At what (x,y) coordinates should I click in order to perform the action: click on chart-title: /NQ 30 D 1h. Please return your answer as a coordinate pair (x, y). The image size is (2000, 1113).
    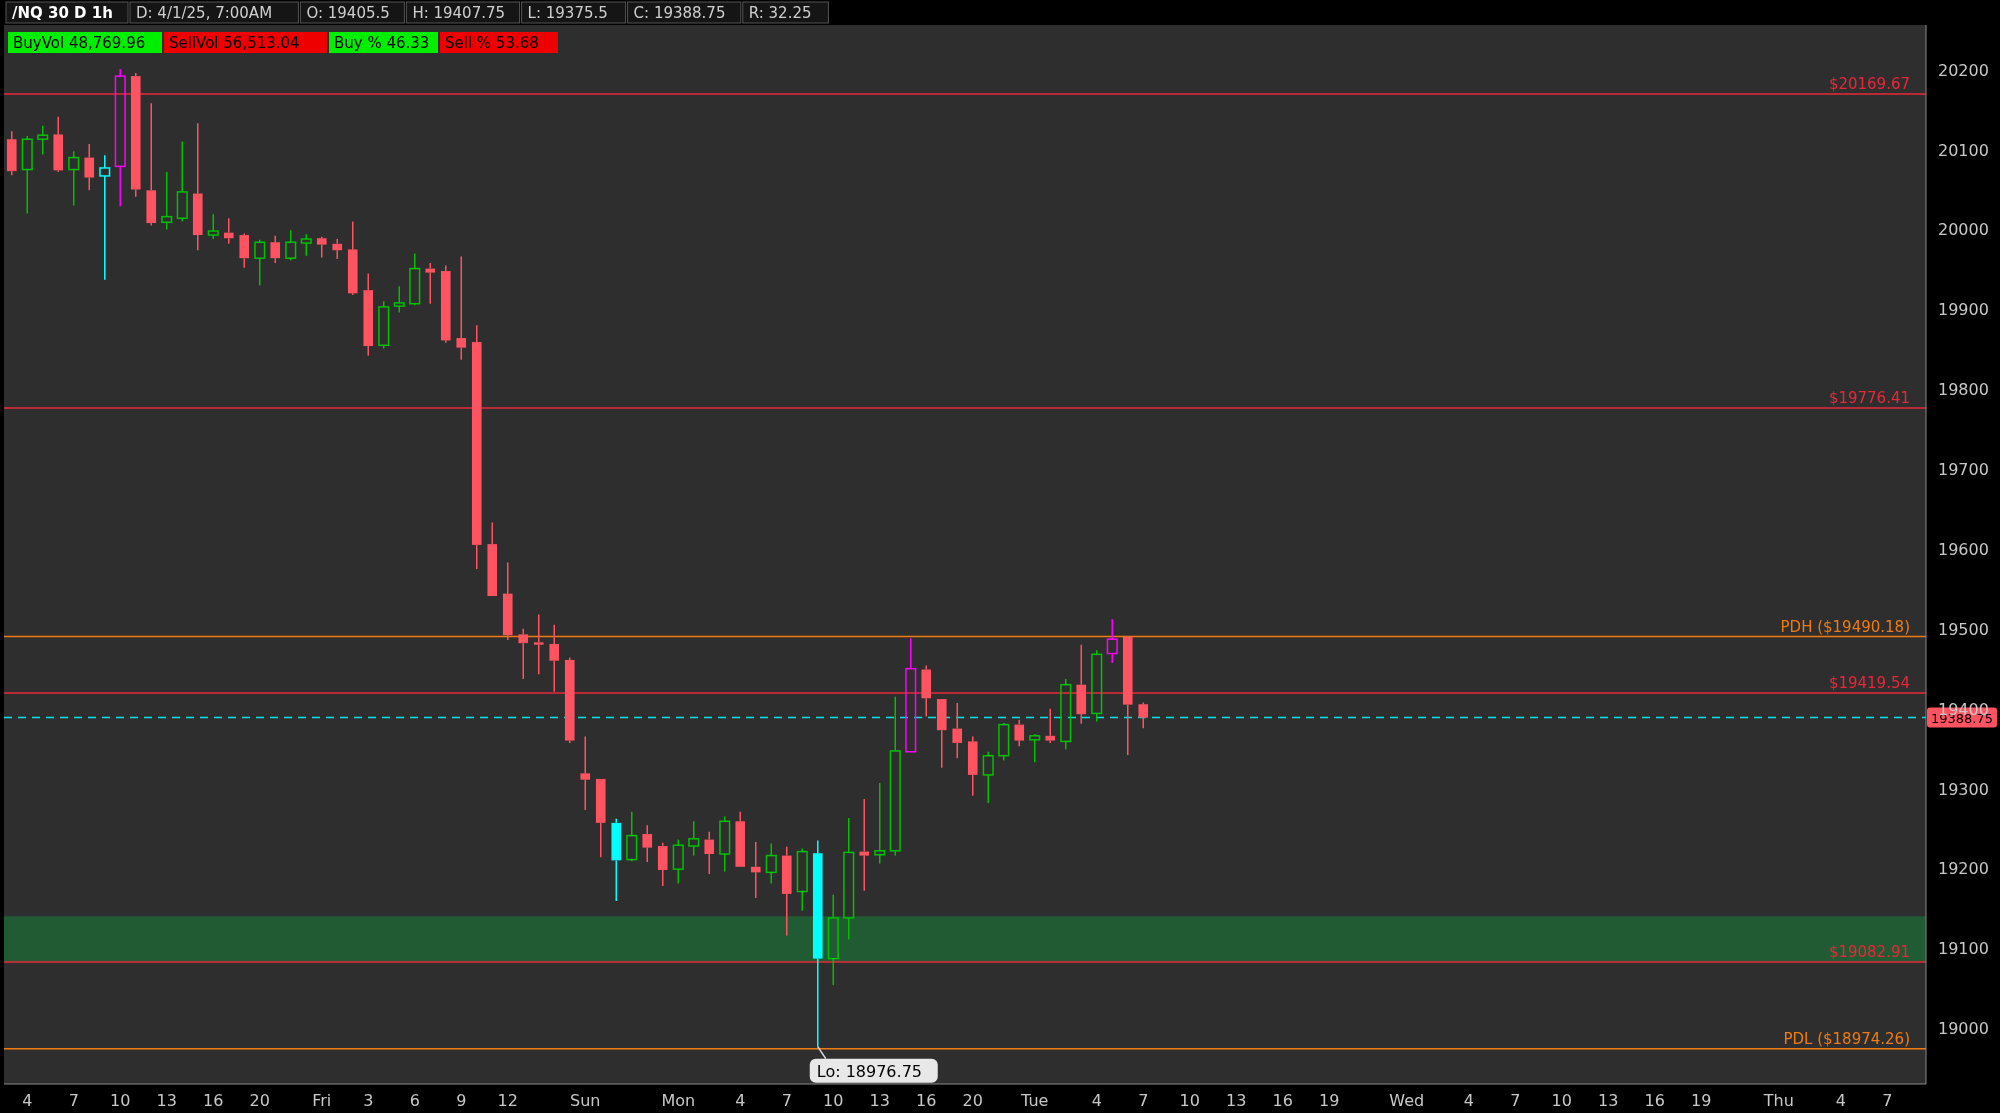
    Looking at the image, I should click on (62, 13).